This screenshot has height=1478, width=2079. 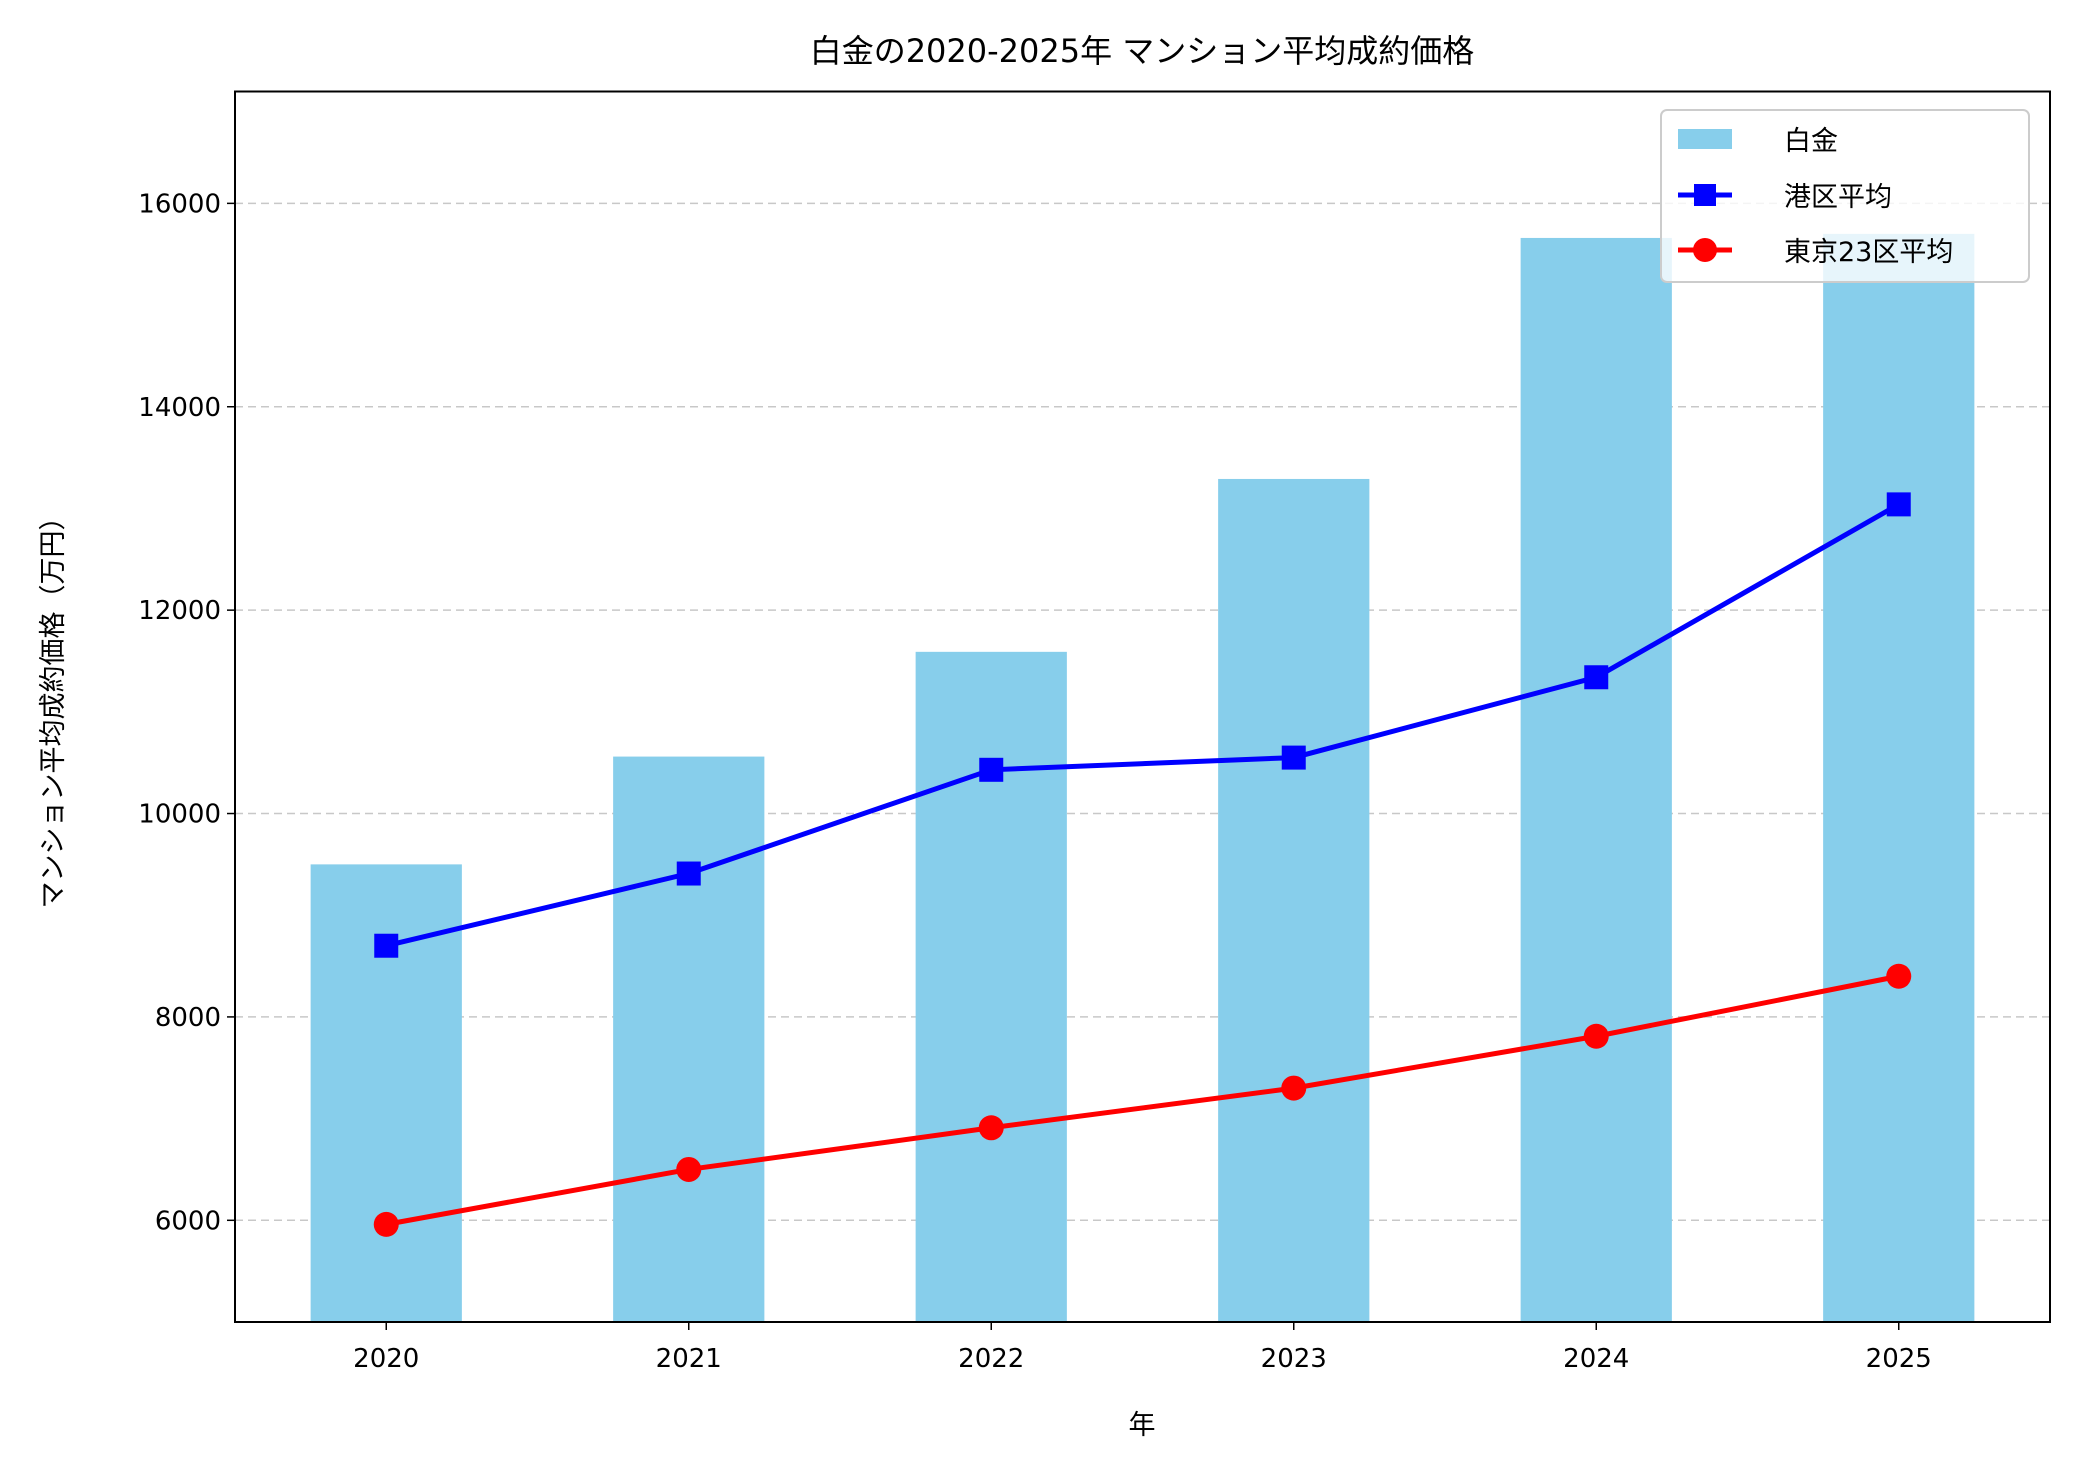 I want to click on y-tick-label: 14000, so click(x=179, y=408).